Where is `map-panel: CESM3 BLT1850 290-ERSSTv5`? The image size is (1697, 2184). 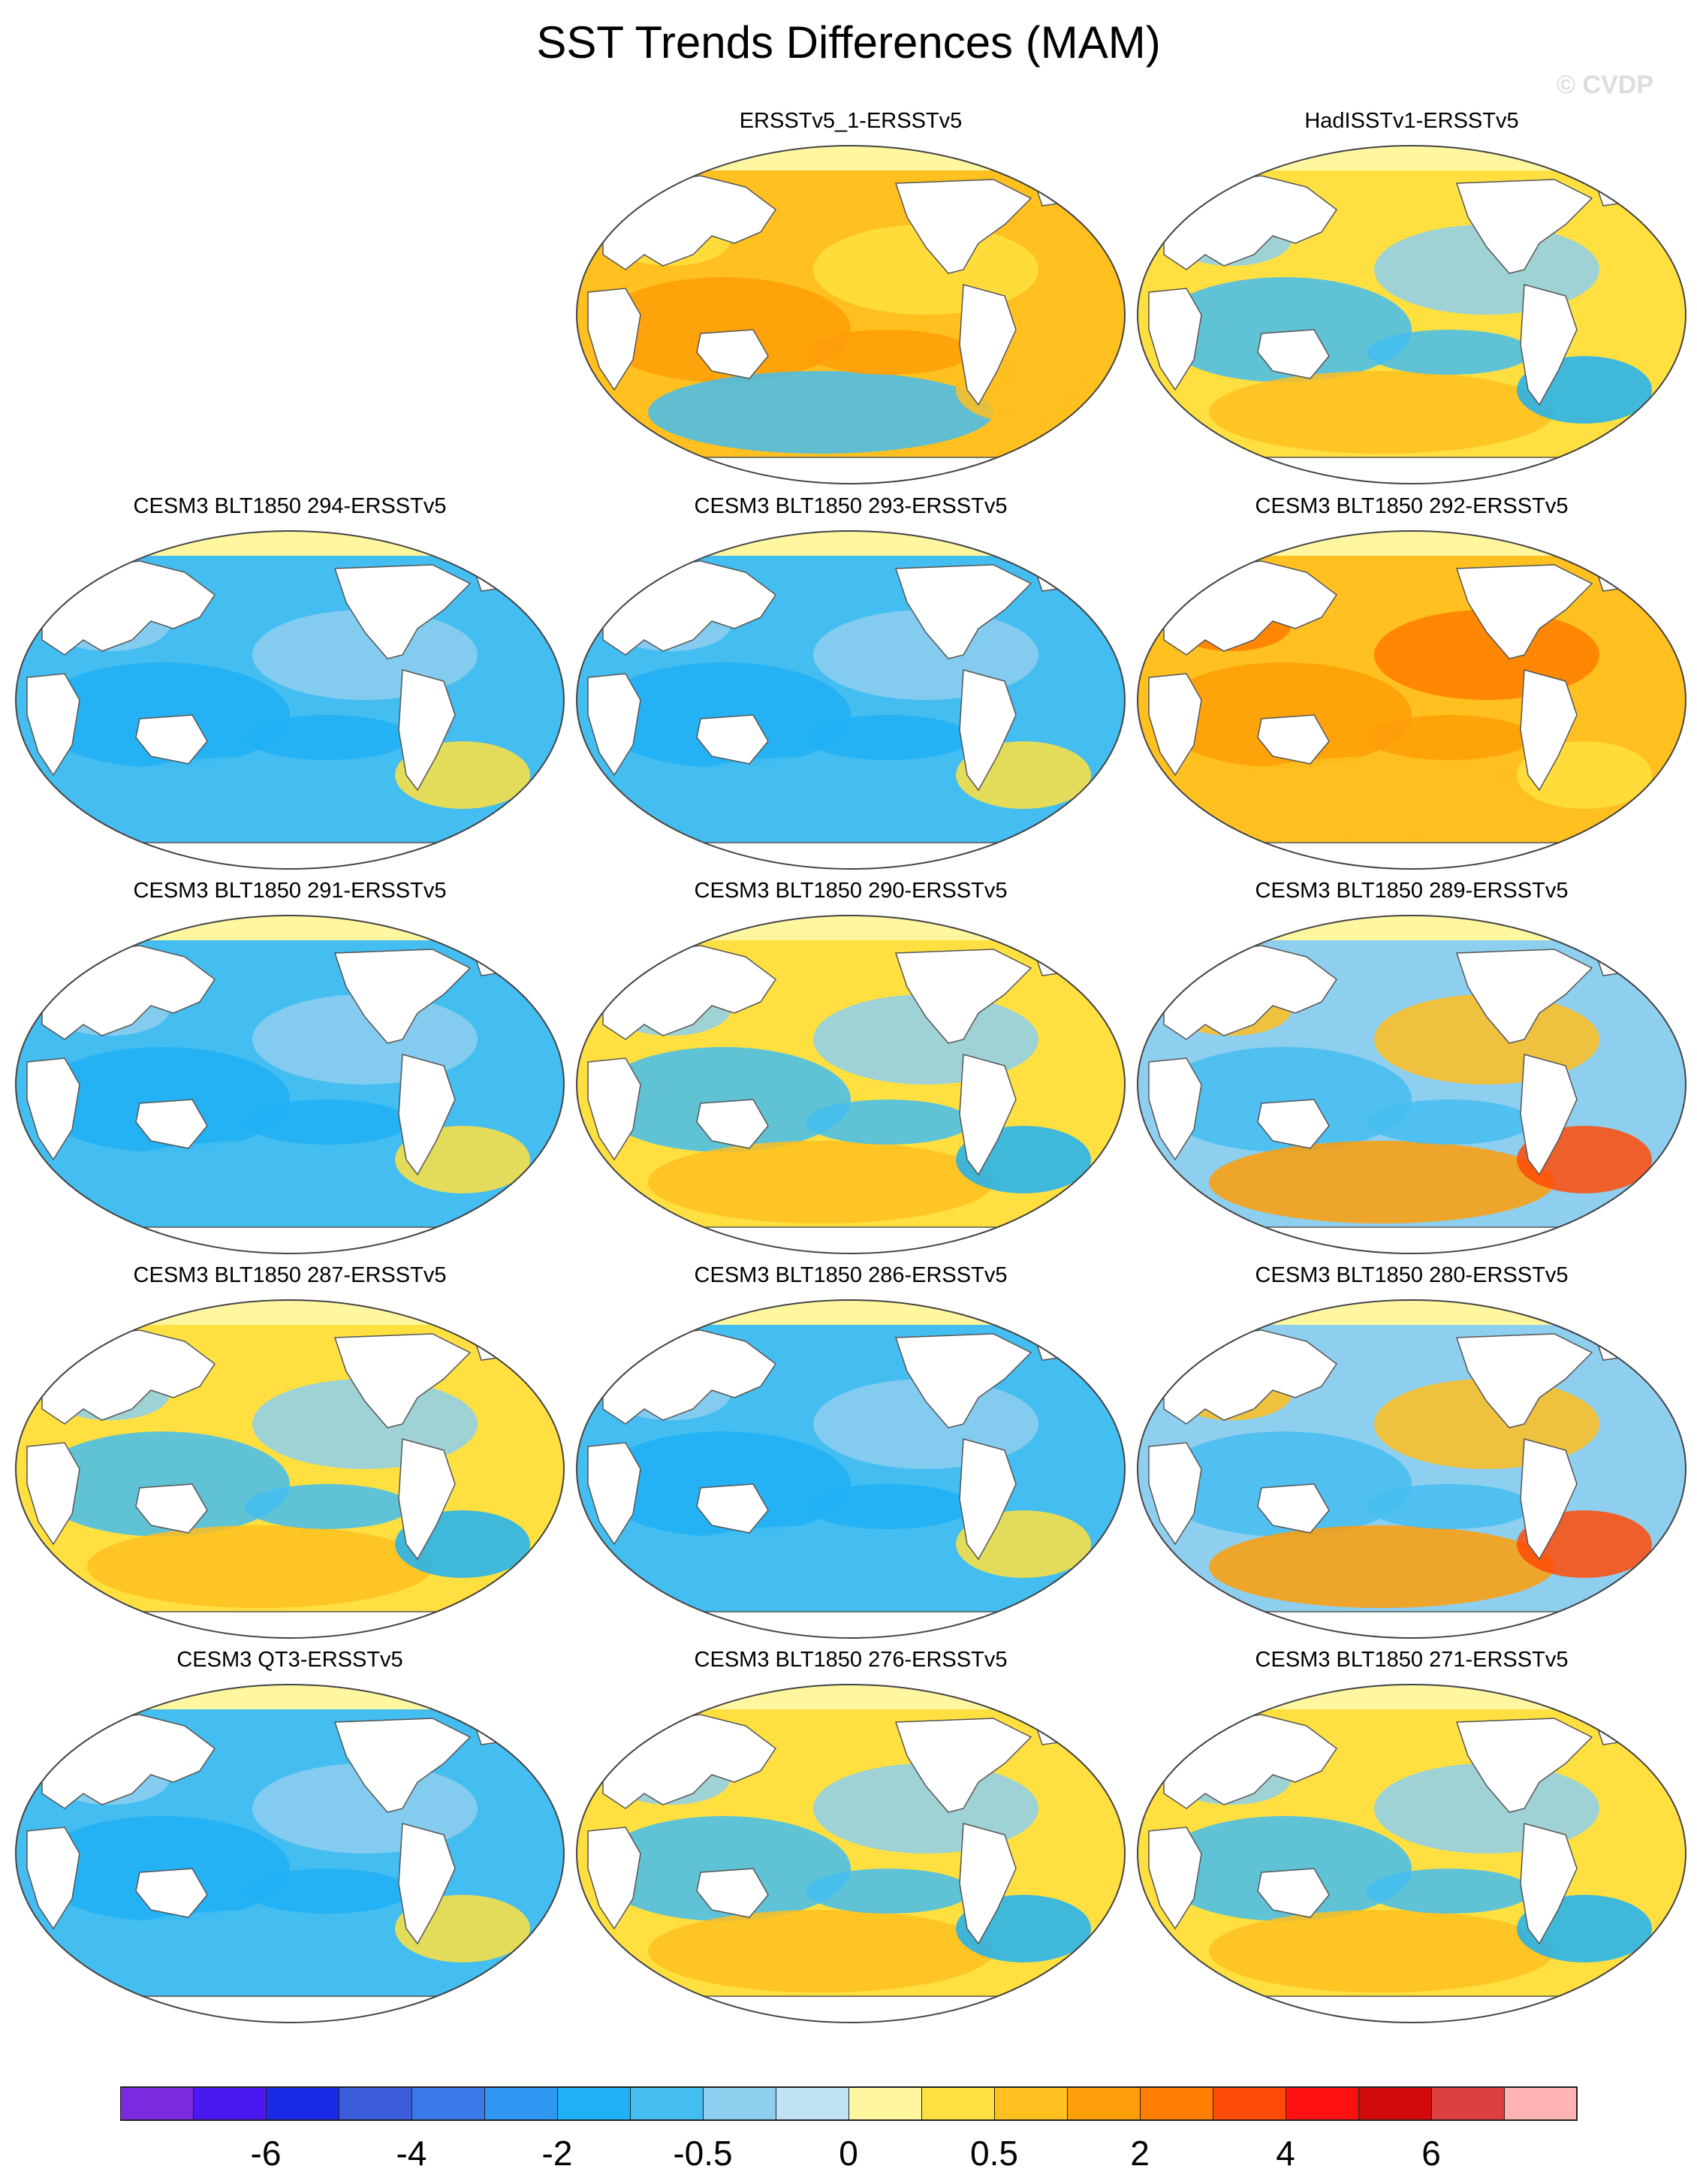 map-panel: CESM3 BLT1850 290-ERSSTv5 is located at coordinates (851, 1070).